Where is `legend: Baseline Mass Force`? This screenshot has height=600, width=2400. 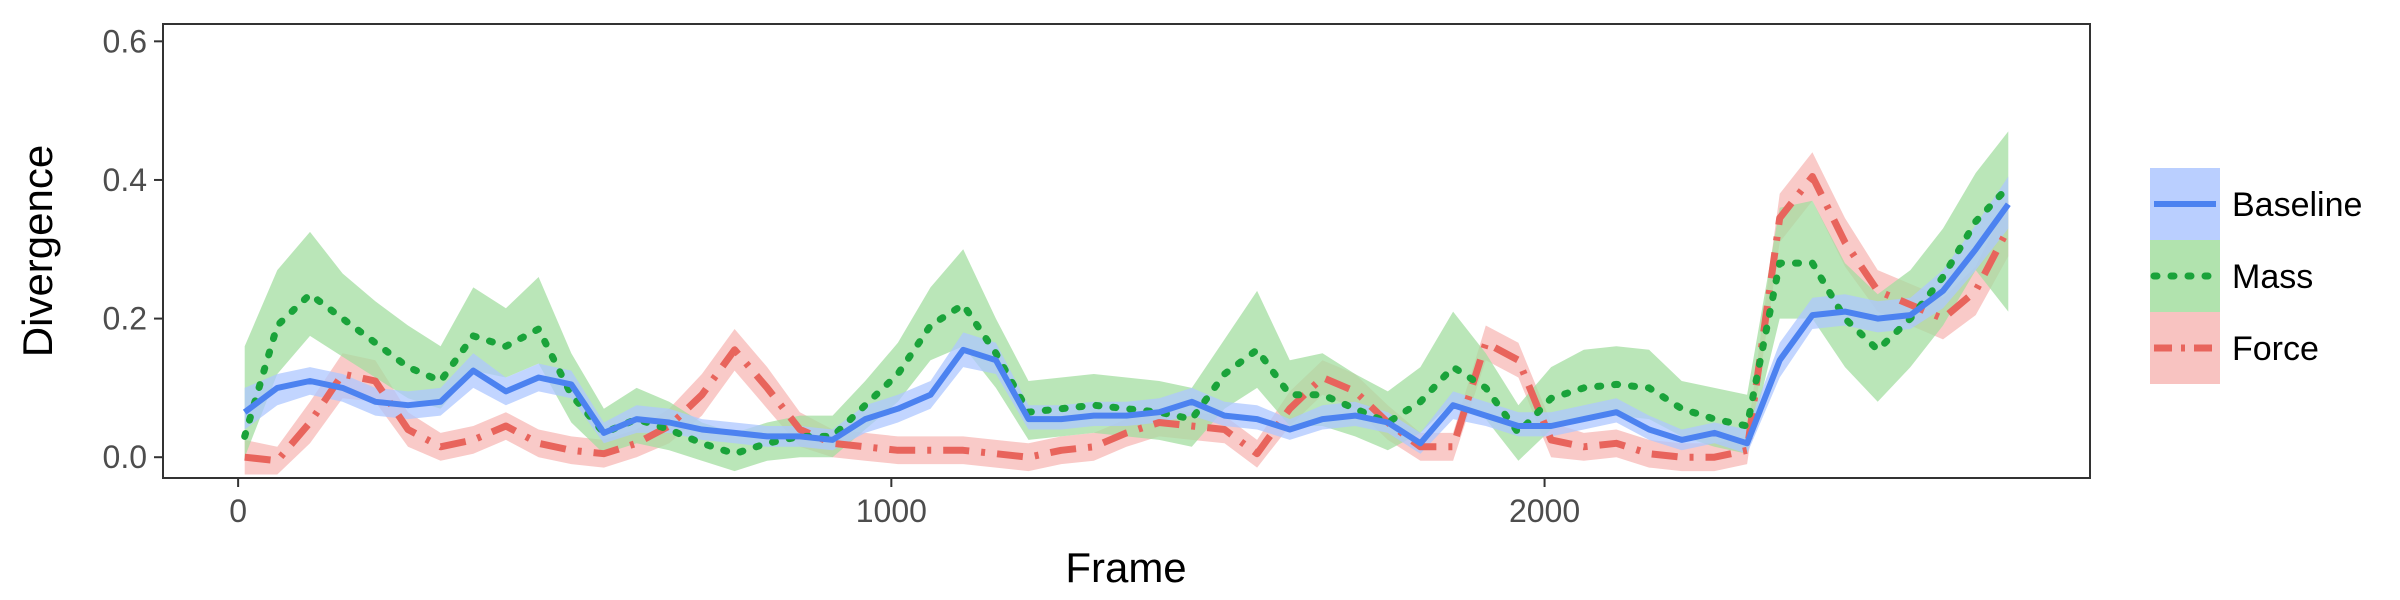 legend: Baseline Mass Force is located at coordinates (2256, 276).